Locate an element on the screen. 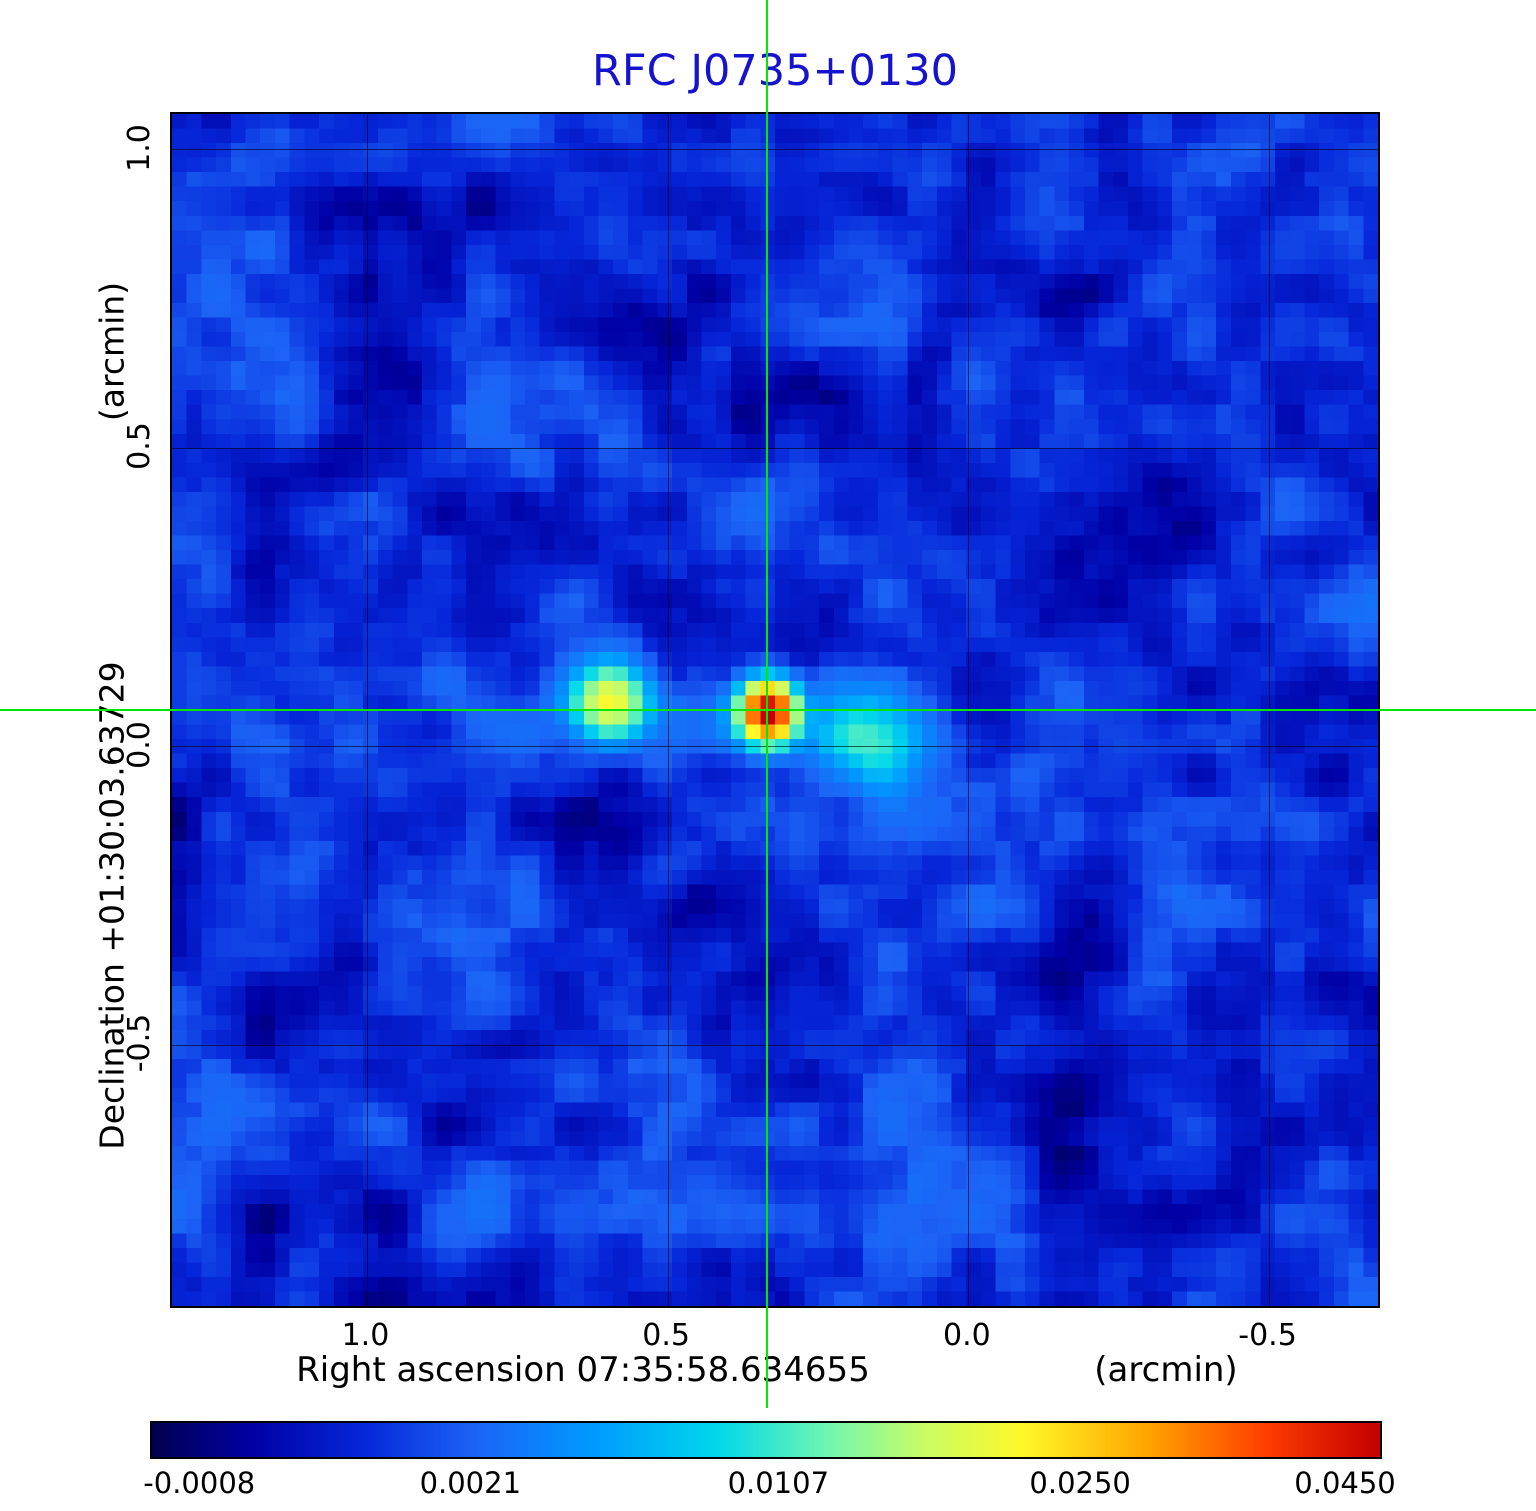 This screenshot has height=1511, width=1536. x-tick-label: 0.0 is located at coordinates (966, 1335).